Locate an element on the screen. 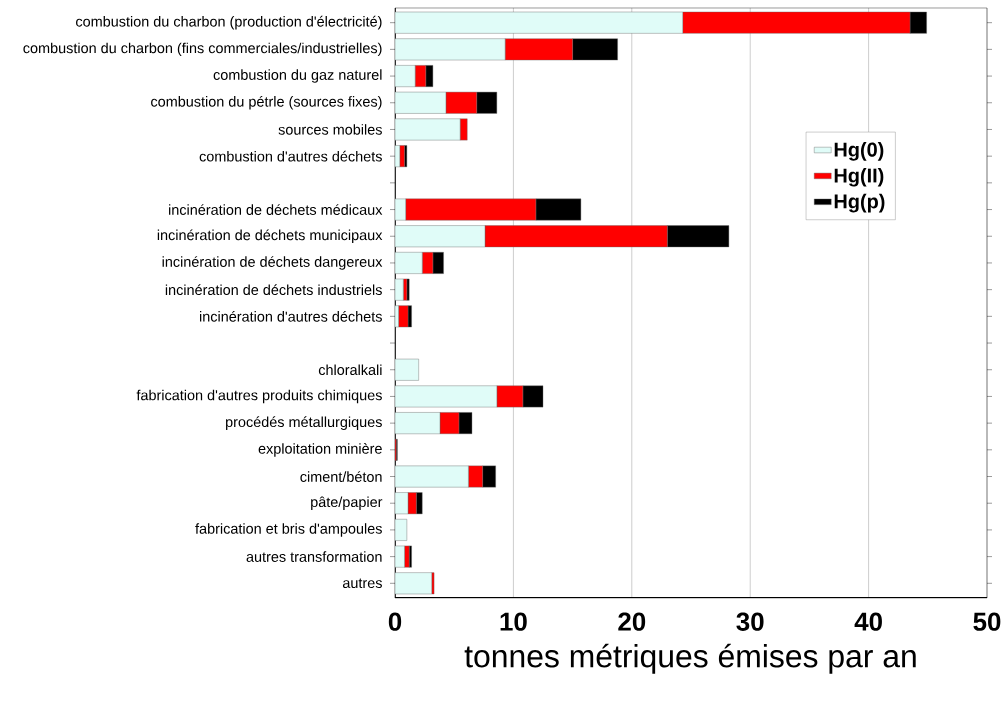 This screenshot has height=706, width=1008. y-tick-label: combustion du charbon (fins commerciales/industrielles) is located at coordinates (202, 49).